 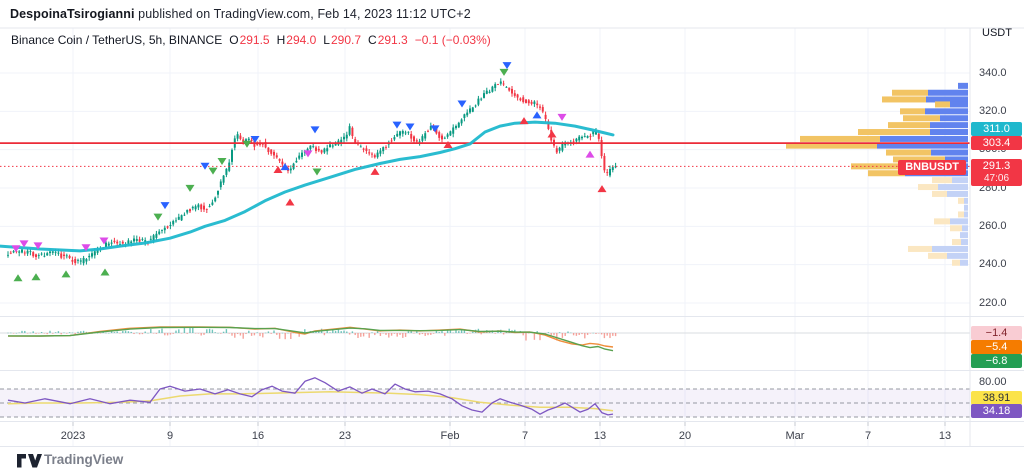 What do you see at coordinates (73, 436) in the screenshot?
I see `time-tick-label: 2023` at bounding box center [73, 436].